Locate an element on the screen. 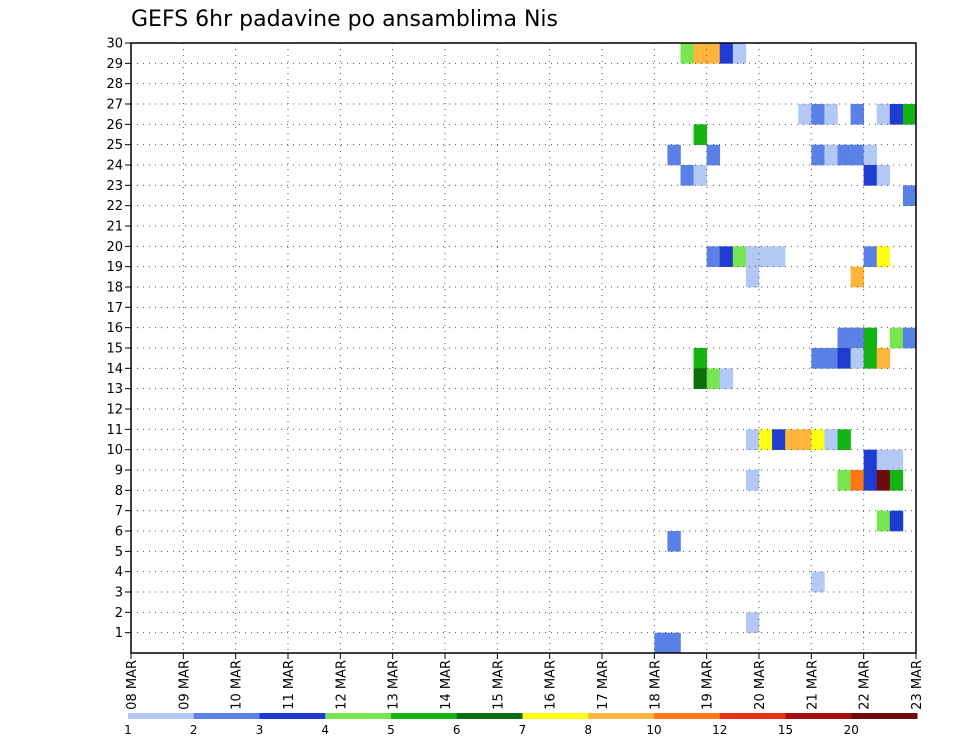 The image size is (960, 742). x-tick-label: 23 MAR is located at coordinates (917, 685).